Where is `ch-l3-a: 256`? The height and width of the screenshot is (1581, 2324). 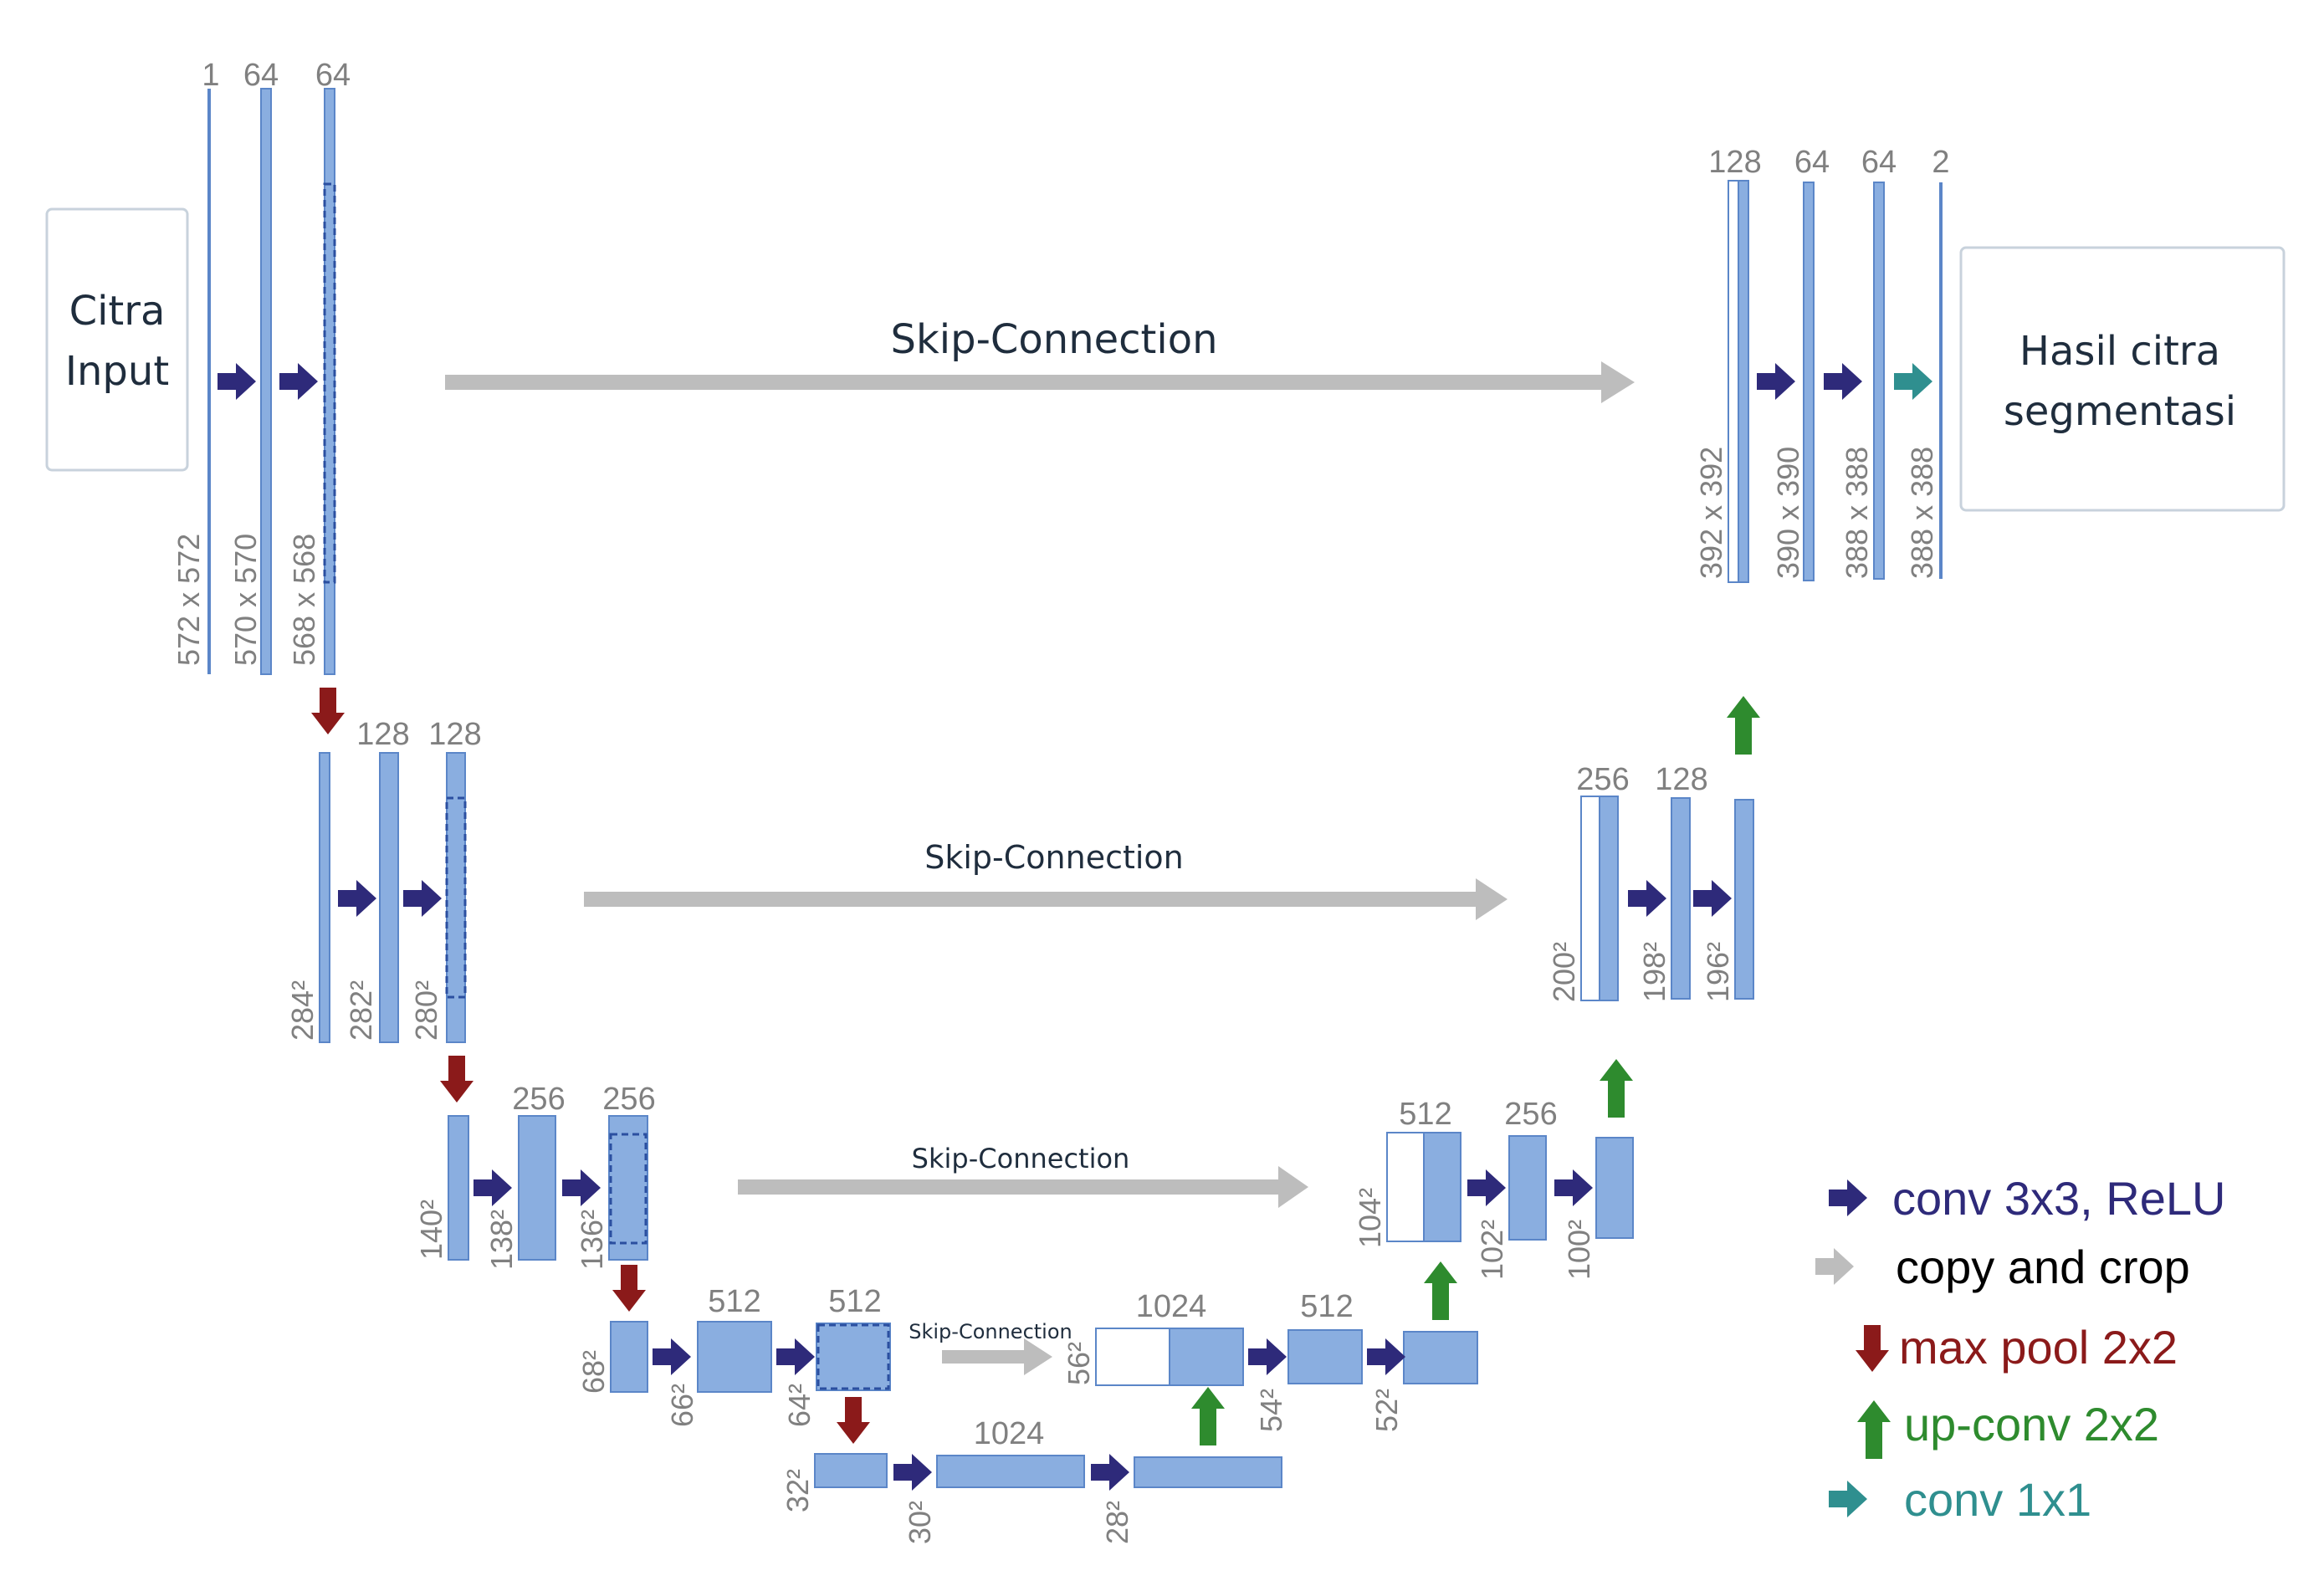
ch-l3-a: 256 is located at coordinates (539, 1100).